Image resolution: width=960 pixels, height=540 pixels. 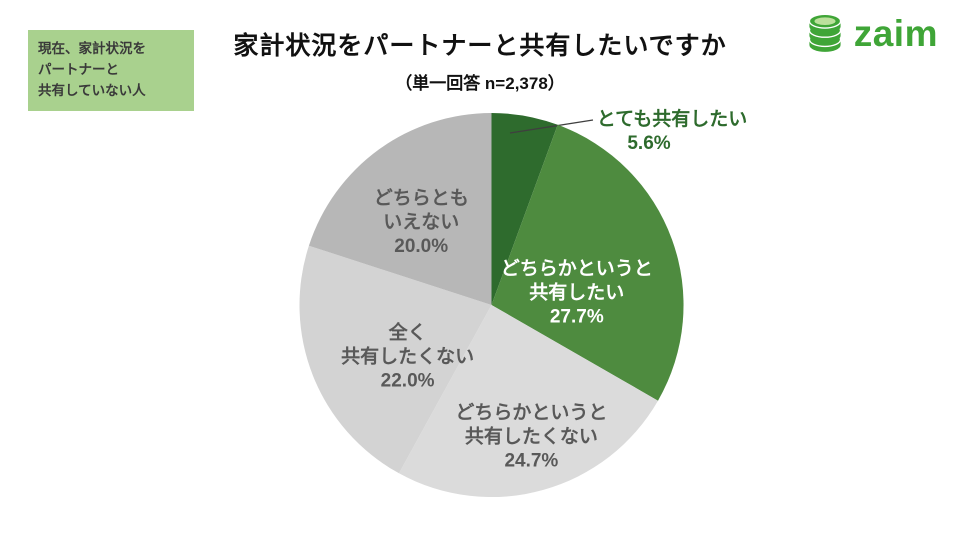 What do you see at coordinates (480, 46) in the screenshot?
I see `chart-title: 家計状況をパートナーと共有したいですか` at bounding box center [480, 46].